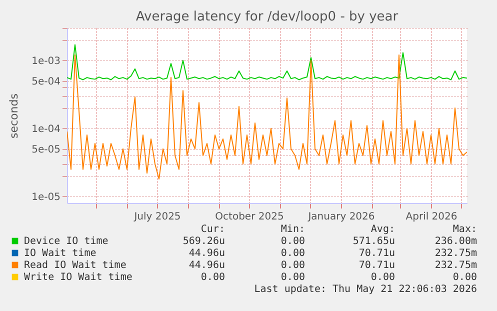 The image size is (497, 311). Describe the element at coordinates (365, 289) in the screenshot. I see `text: Last update: Thu May 21 22:06:03 2026` at that location.